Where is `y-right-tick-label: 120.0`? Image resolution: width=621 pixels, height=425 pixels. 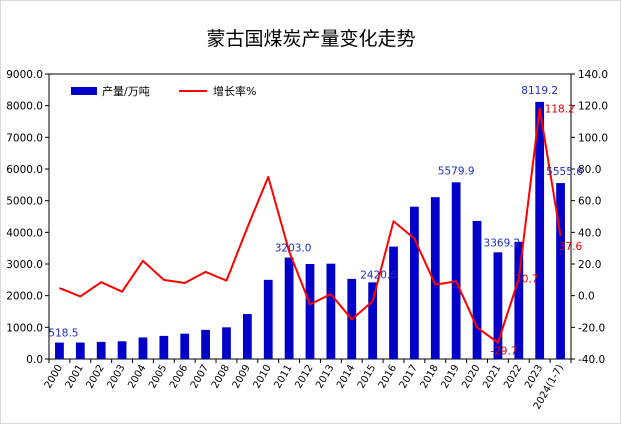 y-right-tick-label: 120.0 is located at coordinates (593, 107).